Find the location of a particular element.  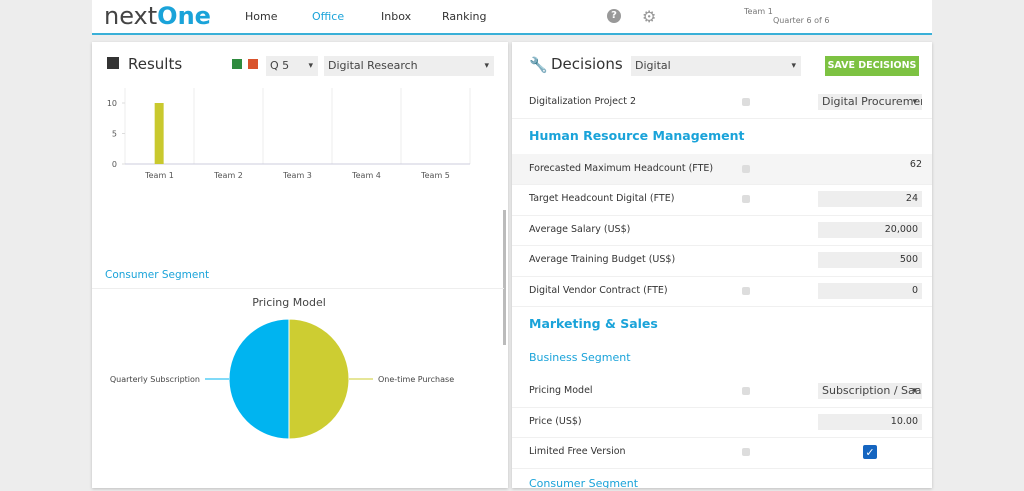

y-tick-label: 5 is located at coordinates (114, 134).